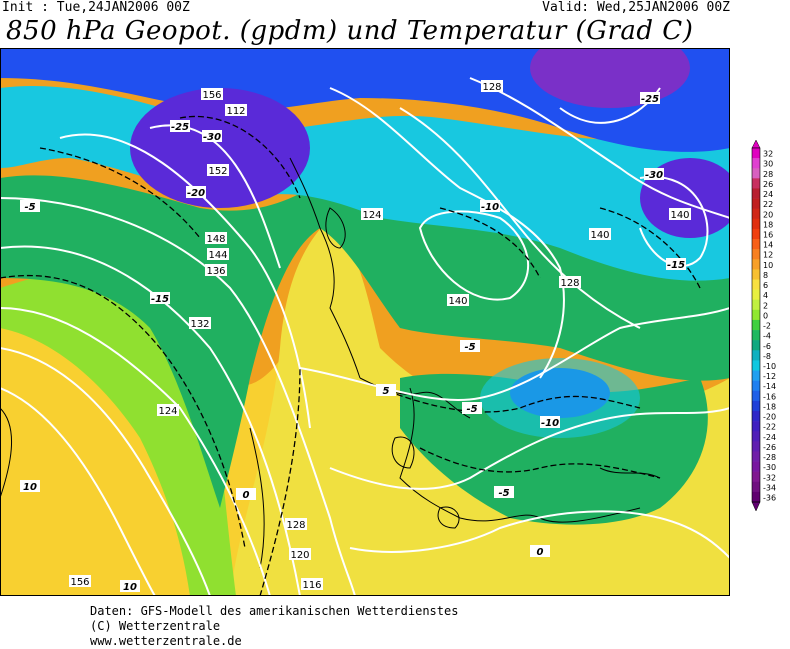  Describe the element at coordinates (769, 406) in the screenshot. I see `colorbar-tick-label: -18` at that location.